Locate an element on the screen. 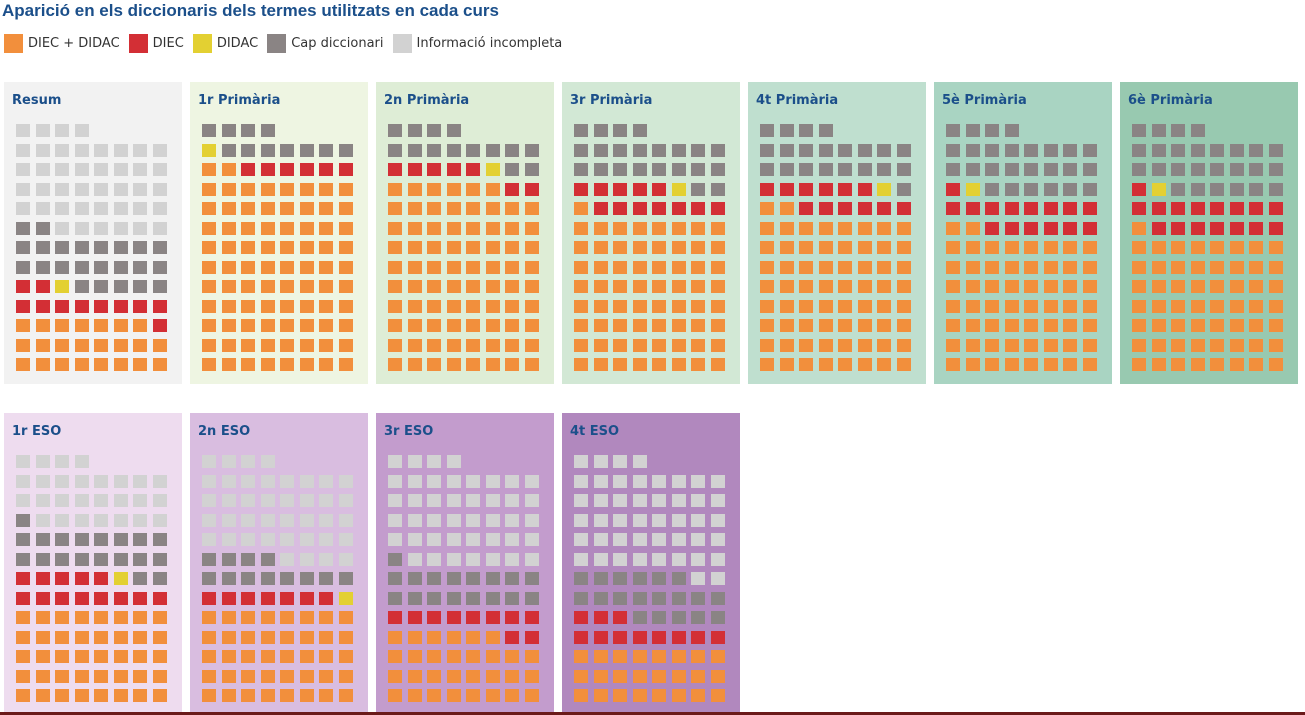 Image resolution: width=1305 pixels, height=715 pixels. panel-title: 1r ESO is located at coordinates (37, 431).